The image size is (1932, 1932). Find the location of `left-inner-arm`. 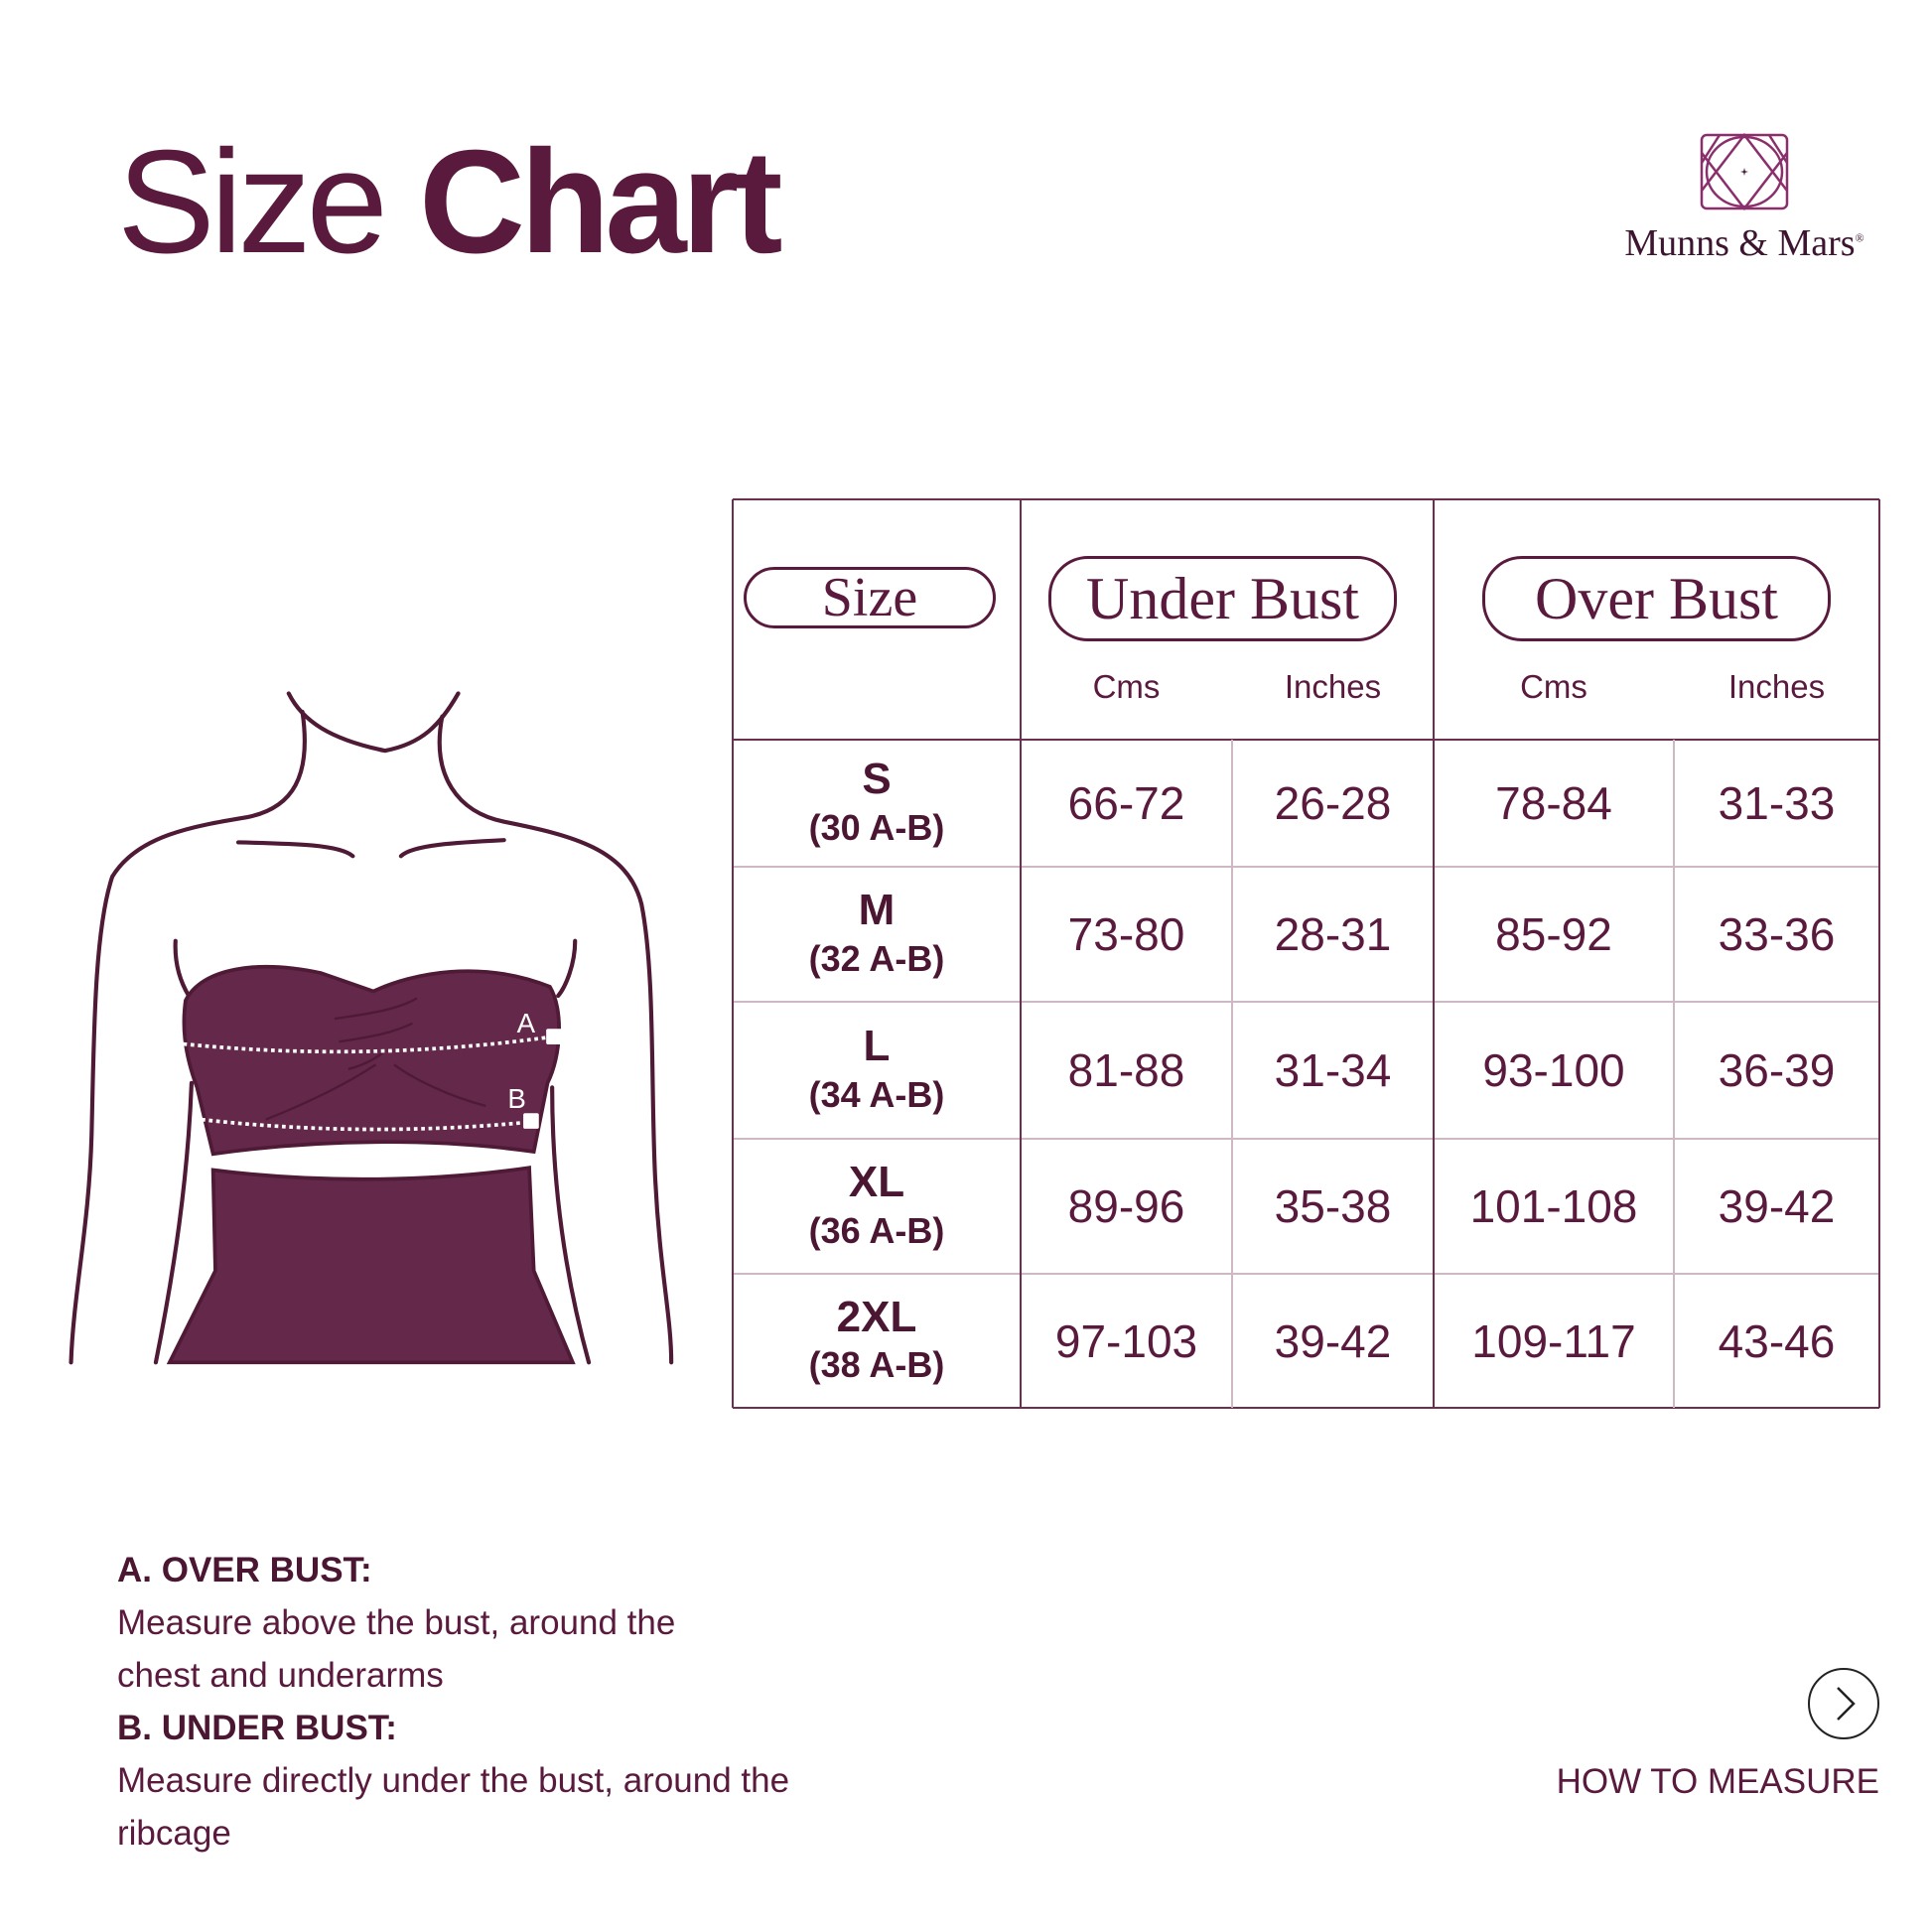

left-inner-arm is located at coordinates (173, 1151).